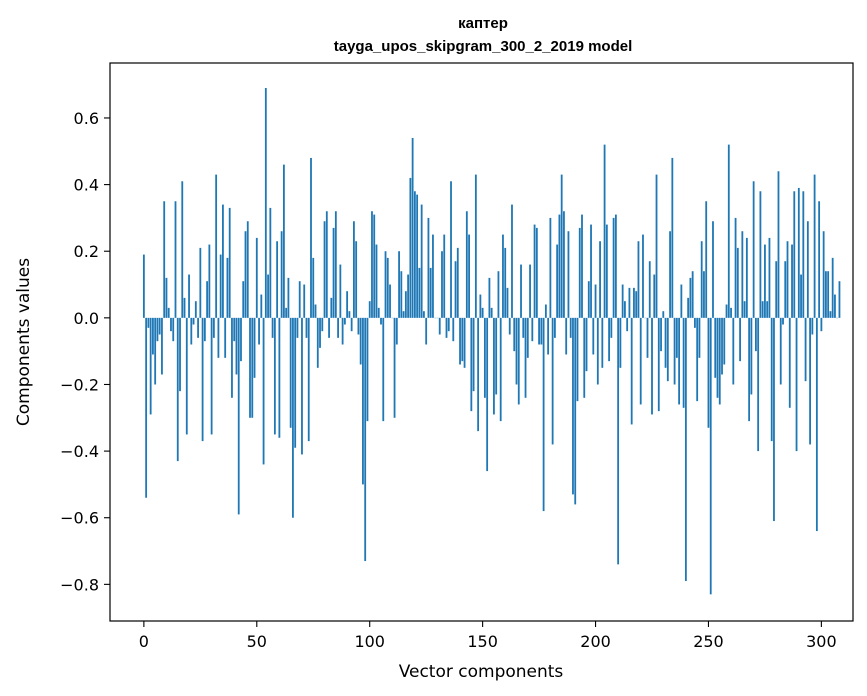 The width and height of the screenshot is (867, 696). I want to click on y-tick-label: −0.2, so click(79, 384).